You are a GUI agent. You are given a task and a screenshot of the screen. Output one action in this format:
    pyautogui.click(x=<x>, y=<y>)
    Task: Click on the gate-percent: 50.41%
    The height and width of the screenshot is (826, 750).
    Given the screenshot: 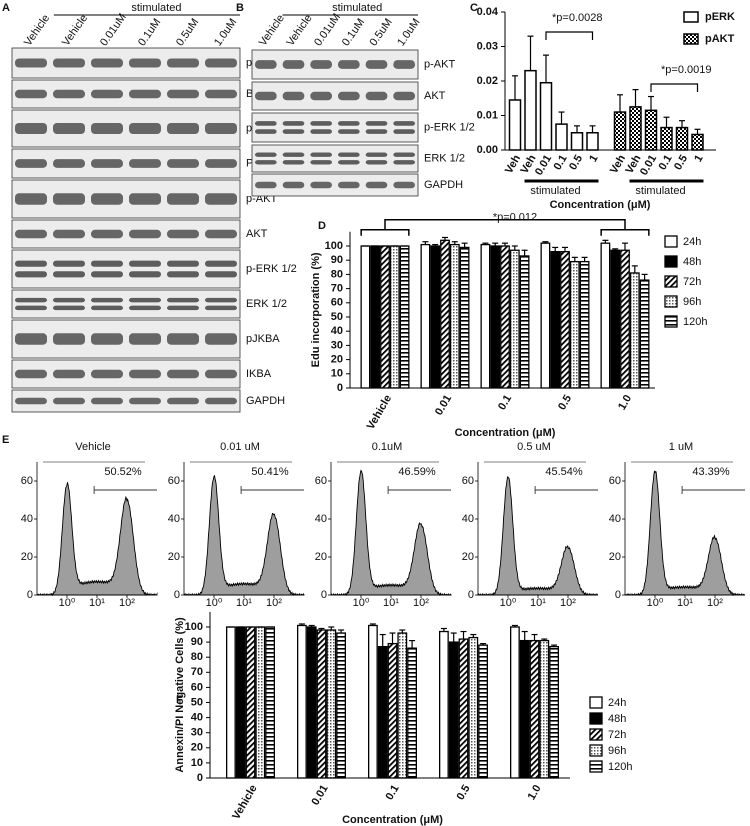 What is the action you would take?
    pyautogui.click(x=270, y=472)
    